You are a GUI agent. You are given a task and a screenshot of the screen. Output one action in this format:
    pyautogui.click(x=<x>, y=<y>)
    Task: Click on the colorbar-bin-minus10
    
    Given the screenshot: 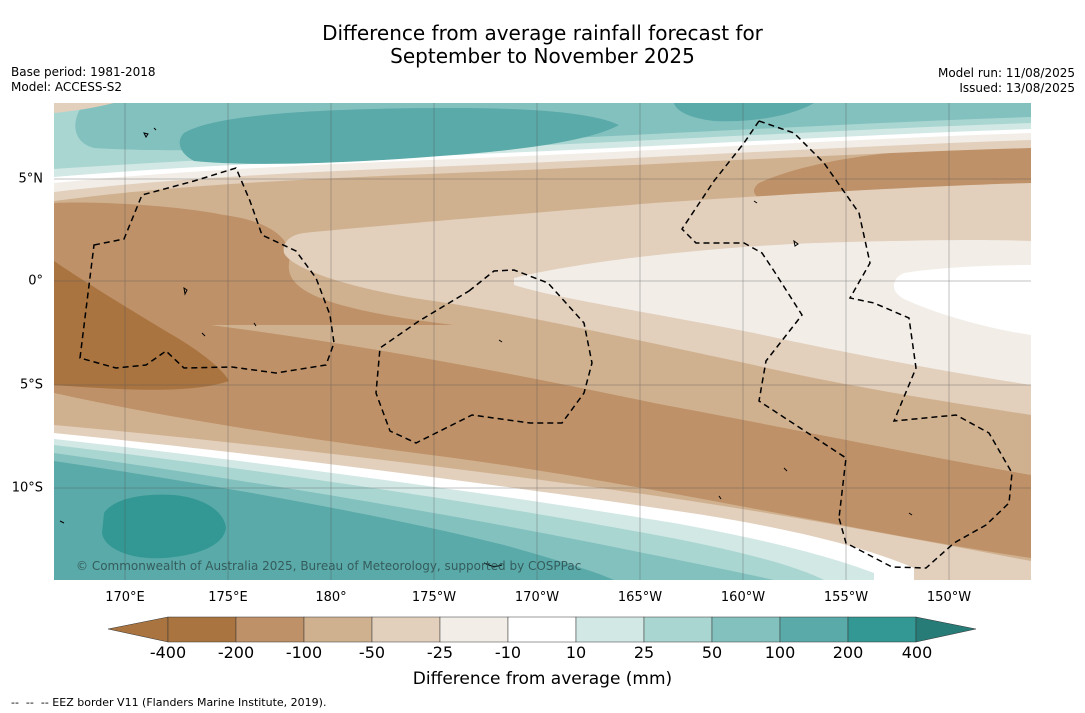 What is the action you would take?
    pyautogui.click(x=542, y=629)
    